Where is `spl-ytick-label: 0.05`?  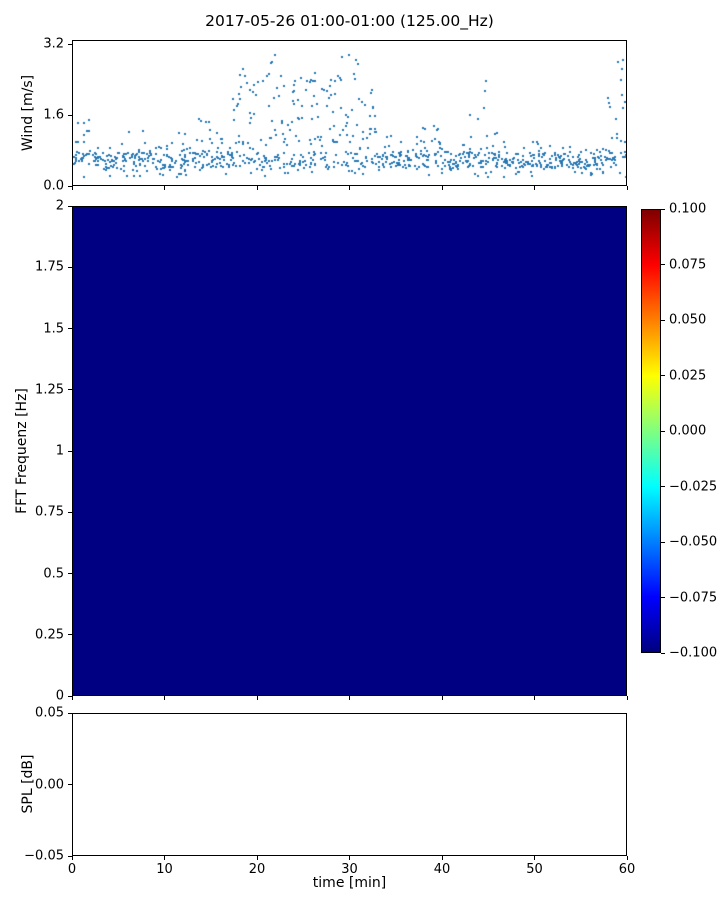
spl-ytick-label: 0.05 is located at coordinates (49, 713).